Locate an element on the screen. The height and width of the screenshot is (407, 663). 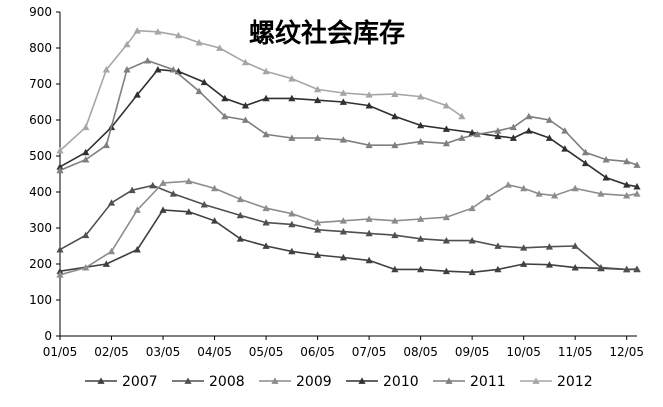
x-tick-label: 08/05 is located at coordinates (420, 352).